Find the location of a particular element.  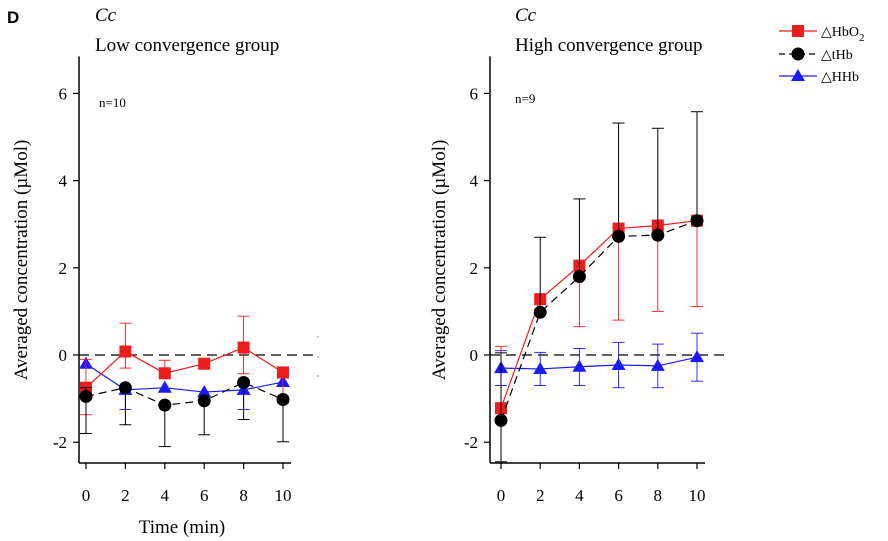

right-y-tick-label: 2 is located at coordinates (474, 268).